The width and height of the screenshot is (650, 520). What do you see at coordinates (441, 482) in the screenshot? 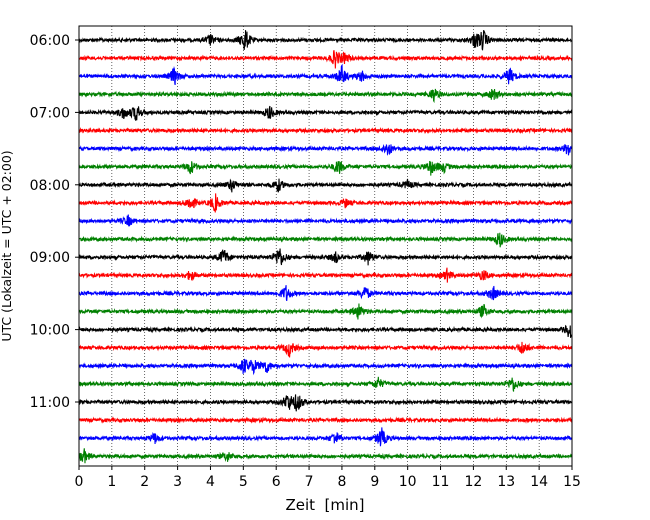
I see `x-tick-label: 11` at bounding box center [441, 482].